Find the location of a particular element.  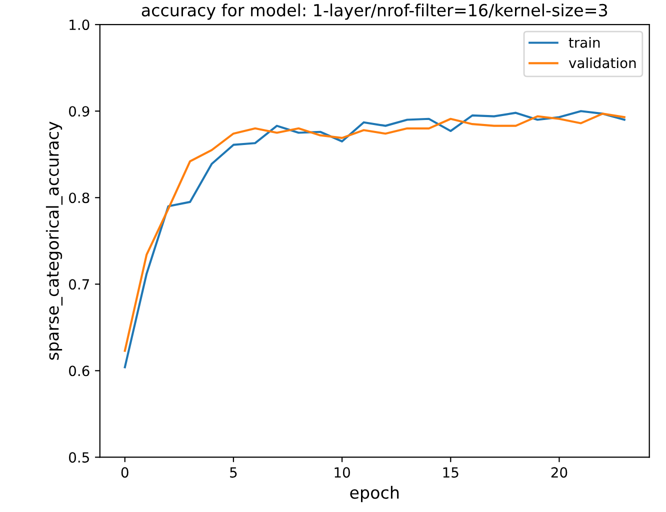

y-tick-label: 0.7 is located at coordinates (79, 284).